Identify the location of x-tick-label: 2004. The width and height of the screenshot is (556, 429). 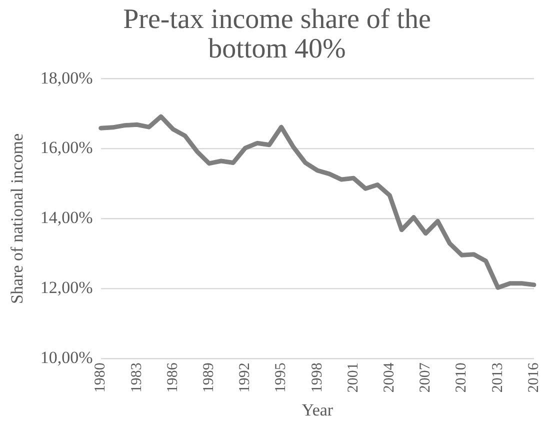
(390, 377).